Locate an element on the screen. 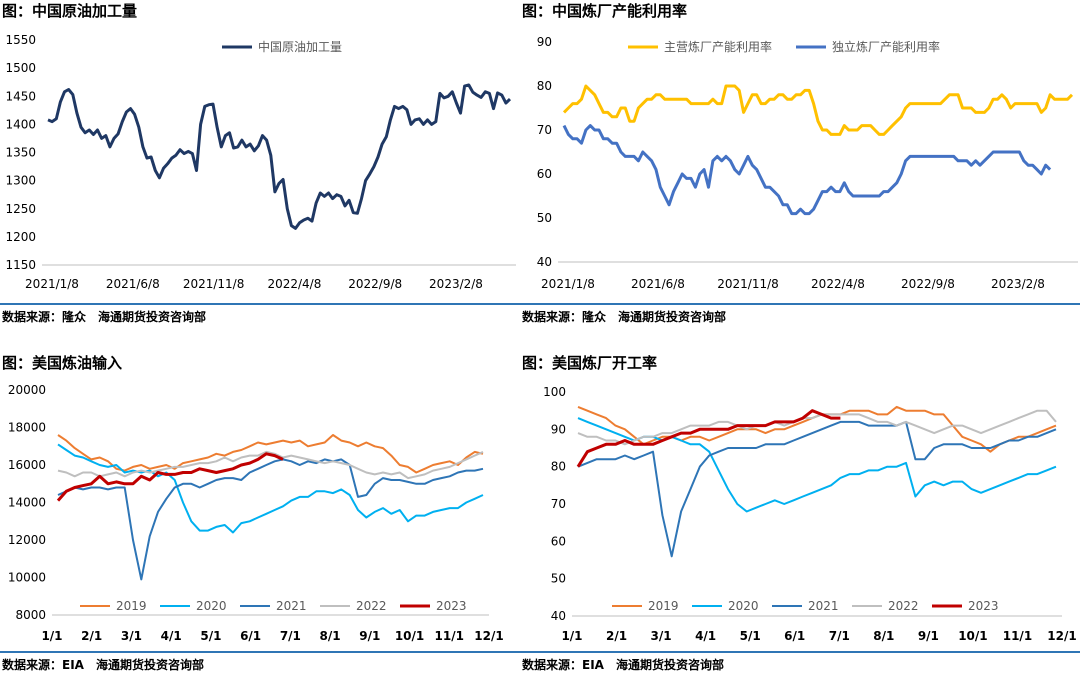  y-tick-label: 1450 is located at coordinates (20, 96).